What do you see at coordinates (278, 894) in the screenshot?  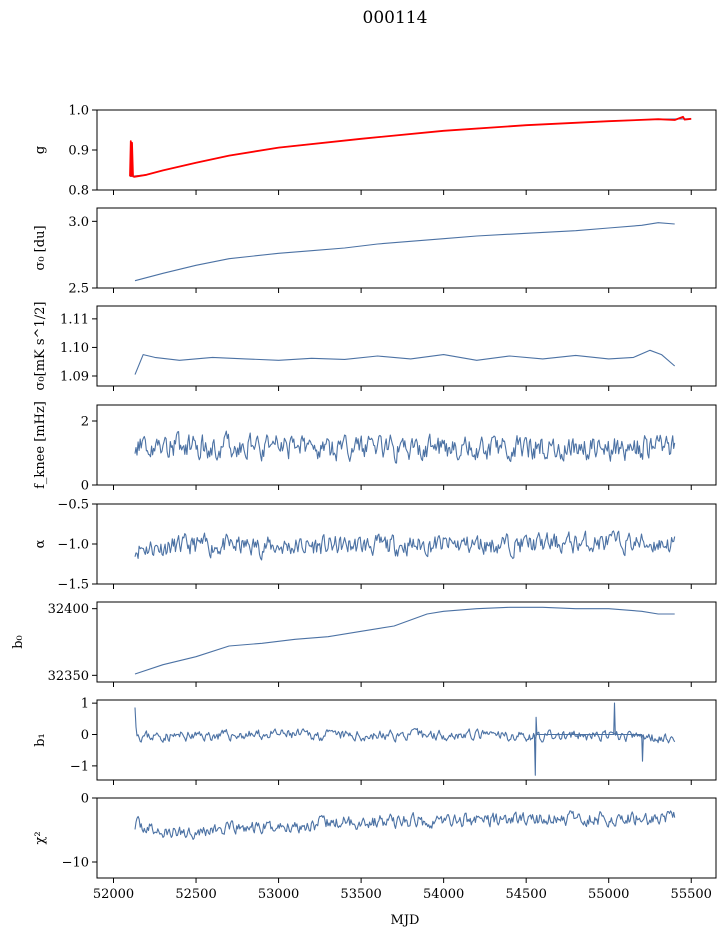 I see `x-tick-label: 53000` at bounding box center [278, 894].